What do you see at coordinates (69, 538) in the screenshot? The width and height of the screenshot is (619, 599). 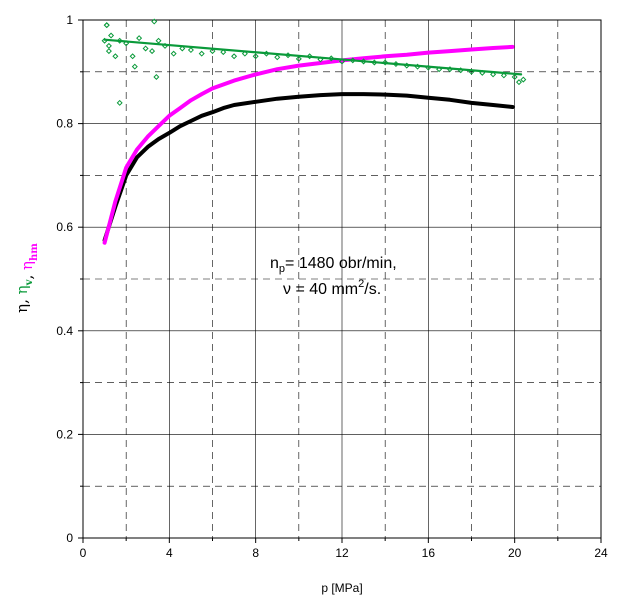 I see `y-tick-label: 0` at bounding box center [69, 538].